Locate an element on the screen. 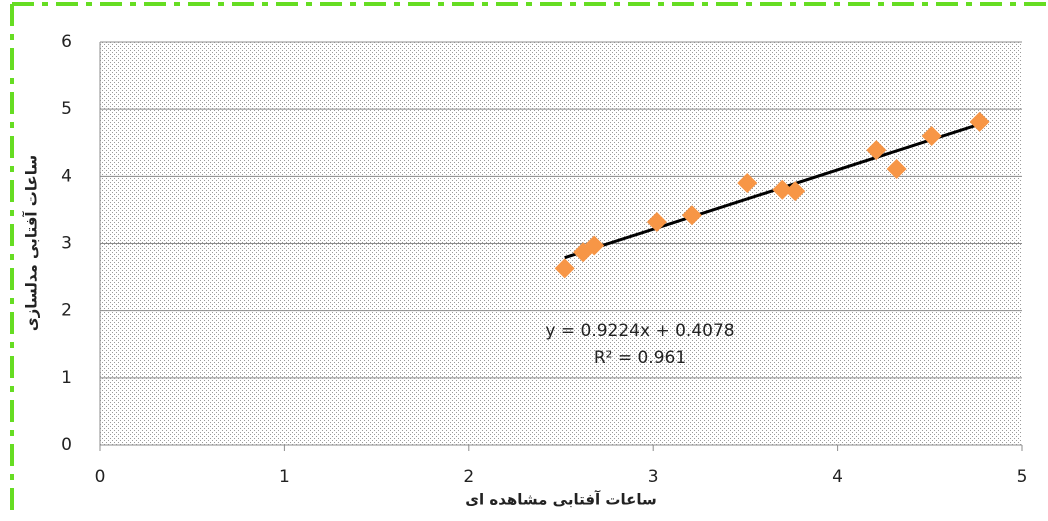  y-tick-label: 2 is located at coordinates (66, 311).